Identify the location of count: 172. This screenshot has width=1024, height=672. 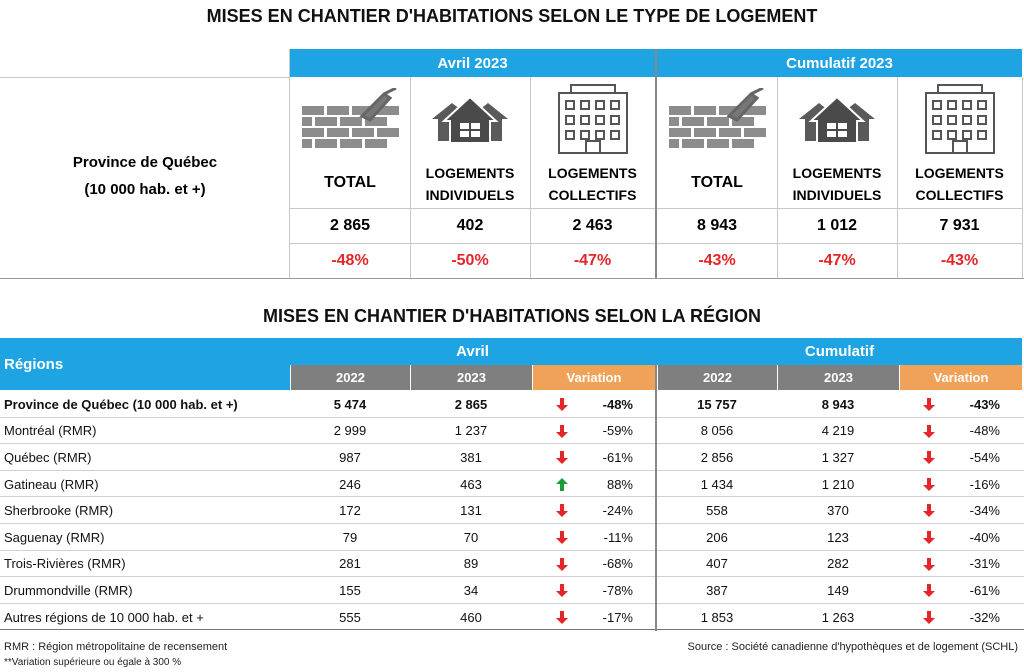
(350, 511).